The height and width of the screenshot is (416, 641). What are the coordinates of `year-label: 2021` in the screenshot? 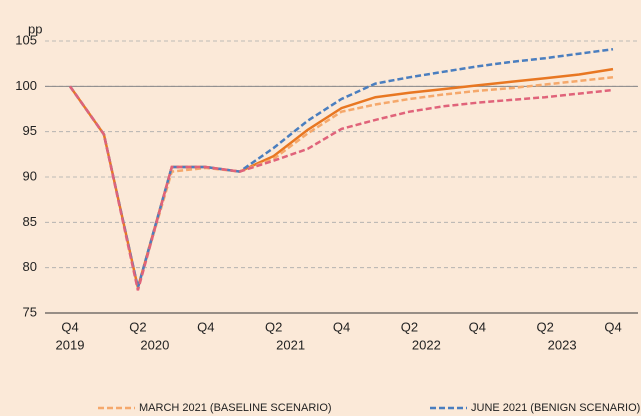 It's located at (290, 344).